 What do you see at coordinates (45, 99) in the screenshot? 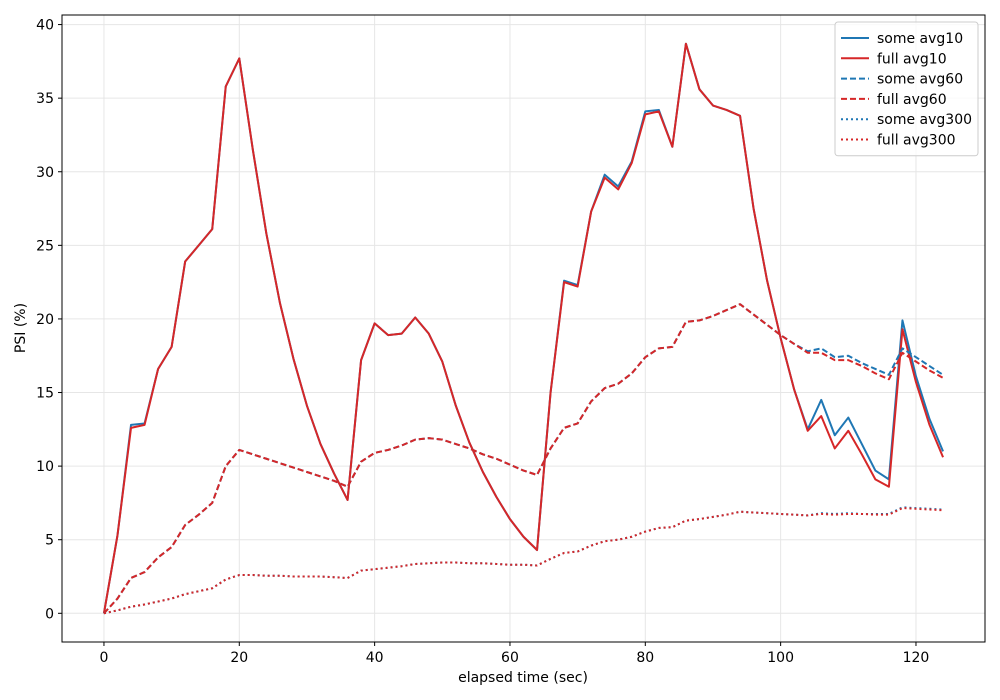
I see `y-tick-label: 35` at bounding box center [45, 99].